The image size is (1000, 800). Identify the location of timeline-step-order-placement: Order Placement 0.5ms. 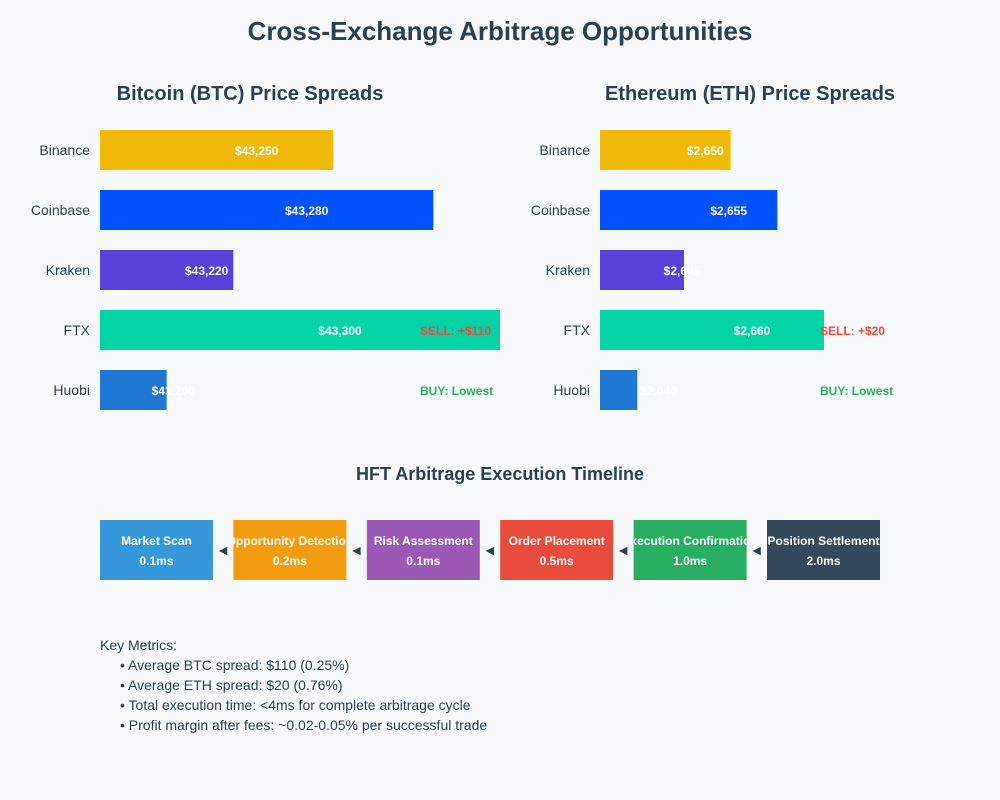
(557, 550).